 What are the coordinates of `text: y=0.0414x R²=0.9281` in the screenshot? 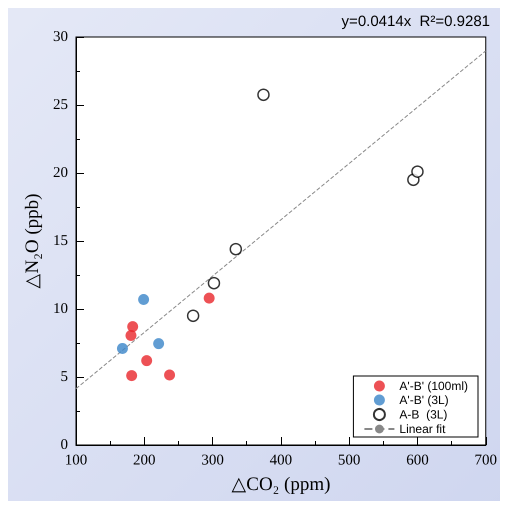 It's located at (416, 21).